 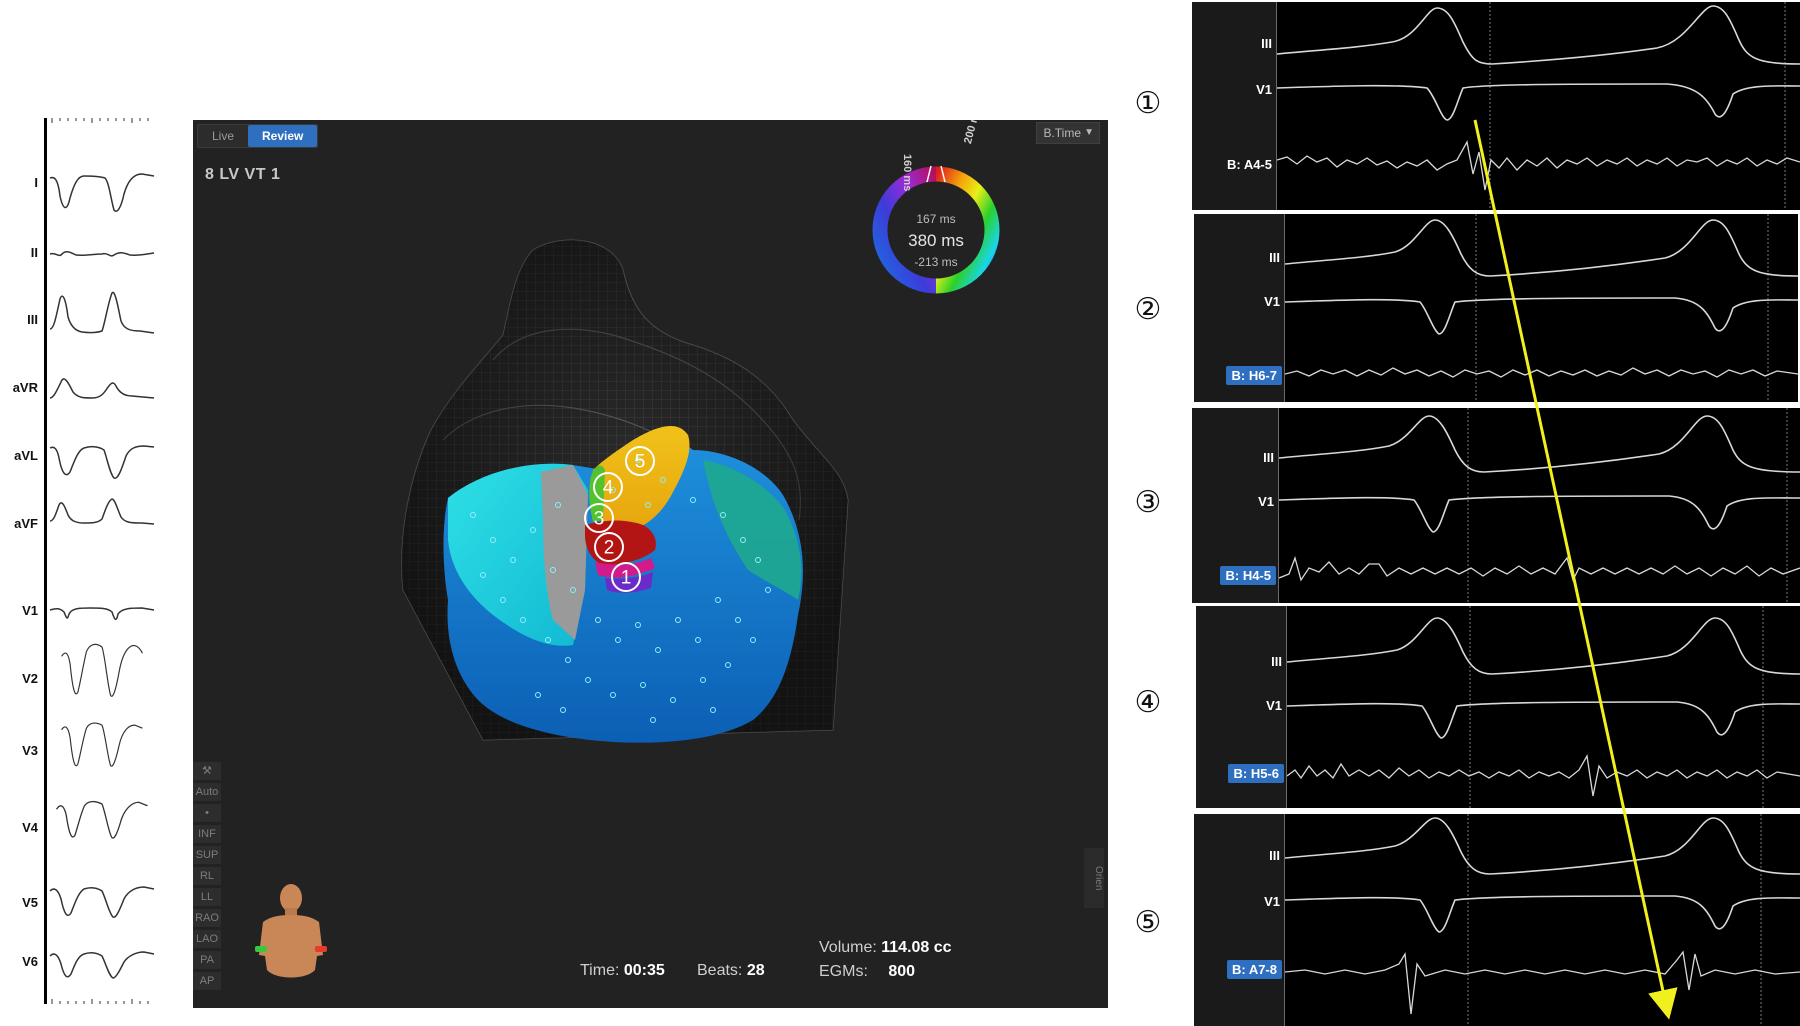 I want to click on stat-egms-label: EGMs:, so click(x=843, y=971).